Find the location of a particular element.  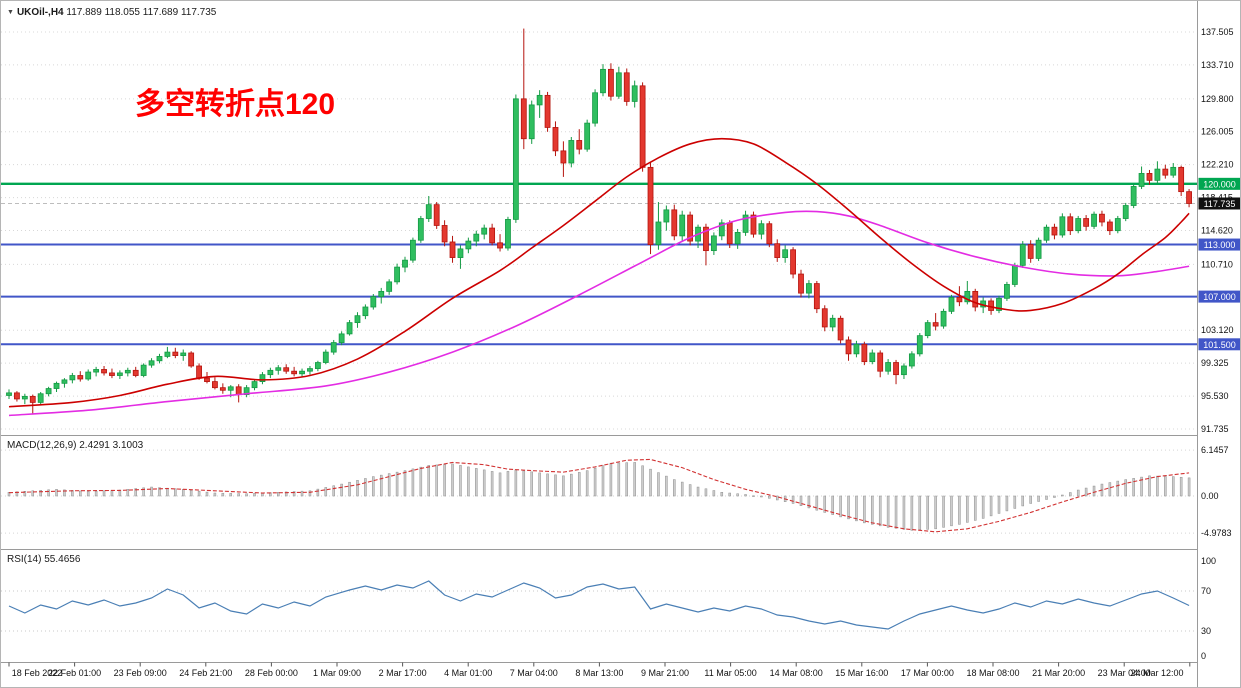

time-label: 9 Mar 21:00 is located at coordinates (665, 673).